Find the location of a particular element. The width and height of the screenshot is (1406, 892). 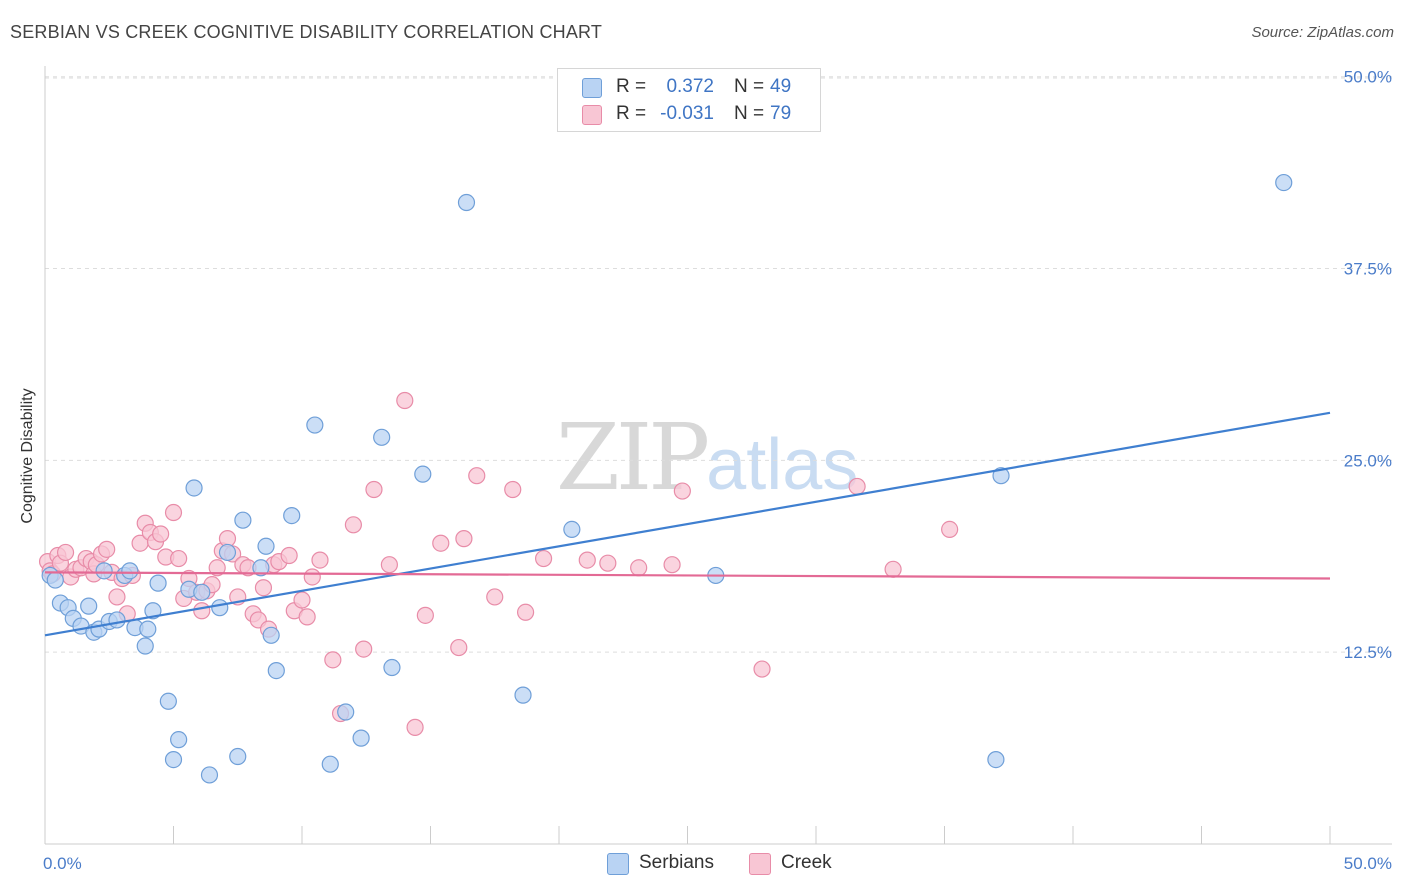

legend-n-value-creek: 79 is located at coordinates (781, 113).